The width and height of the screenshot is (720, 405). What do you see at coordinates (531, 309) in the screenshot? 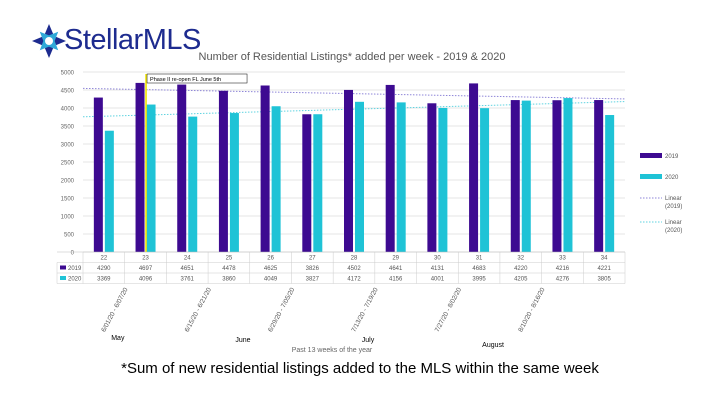
I see `date-range-label: 8/10/20 - 8/16/20` at bounding box center [531, 309].